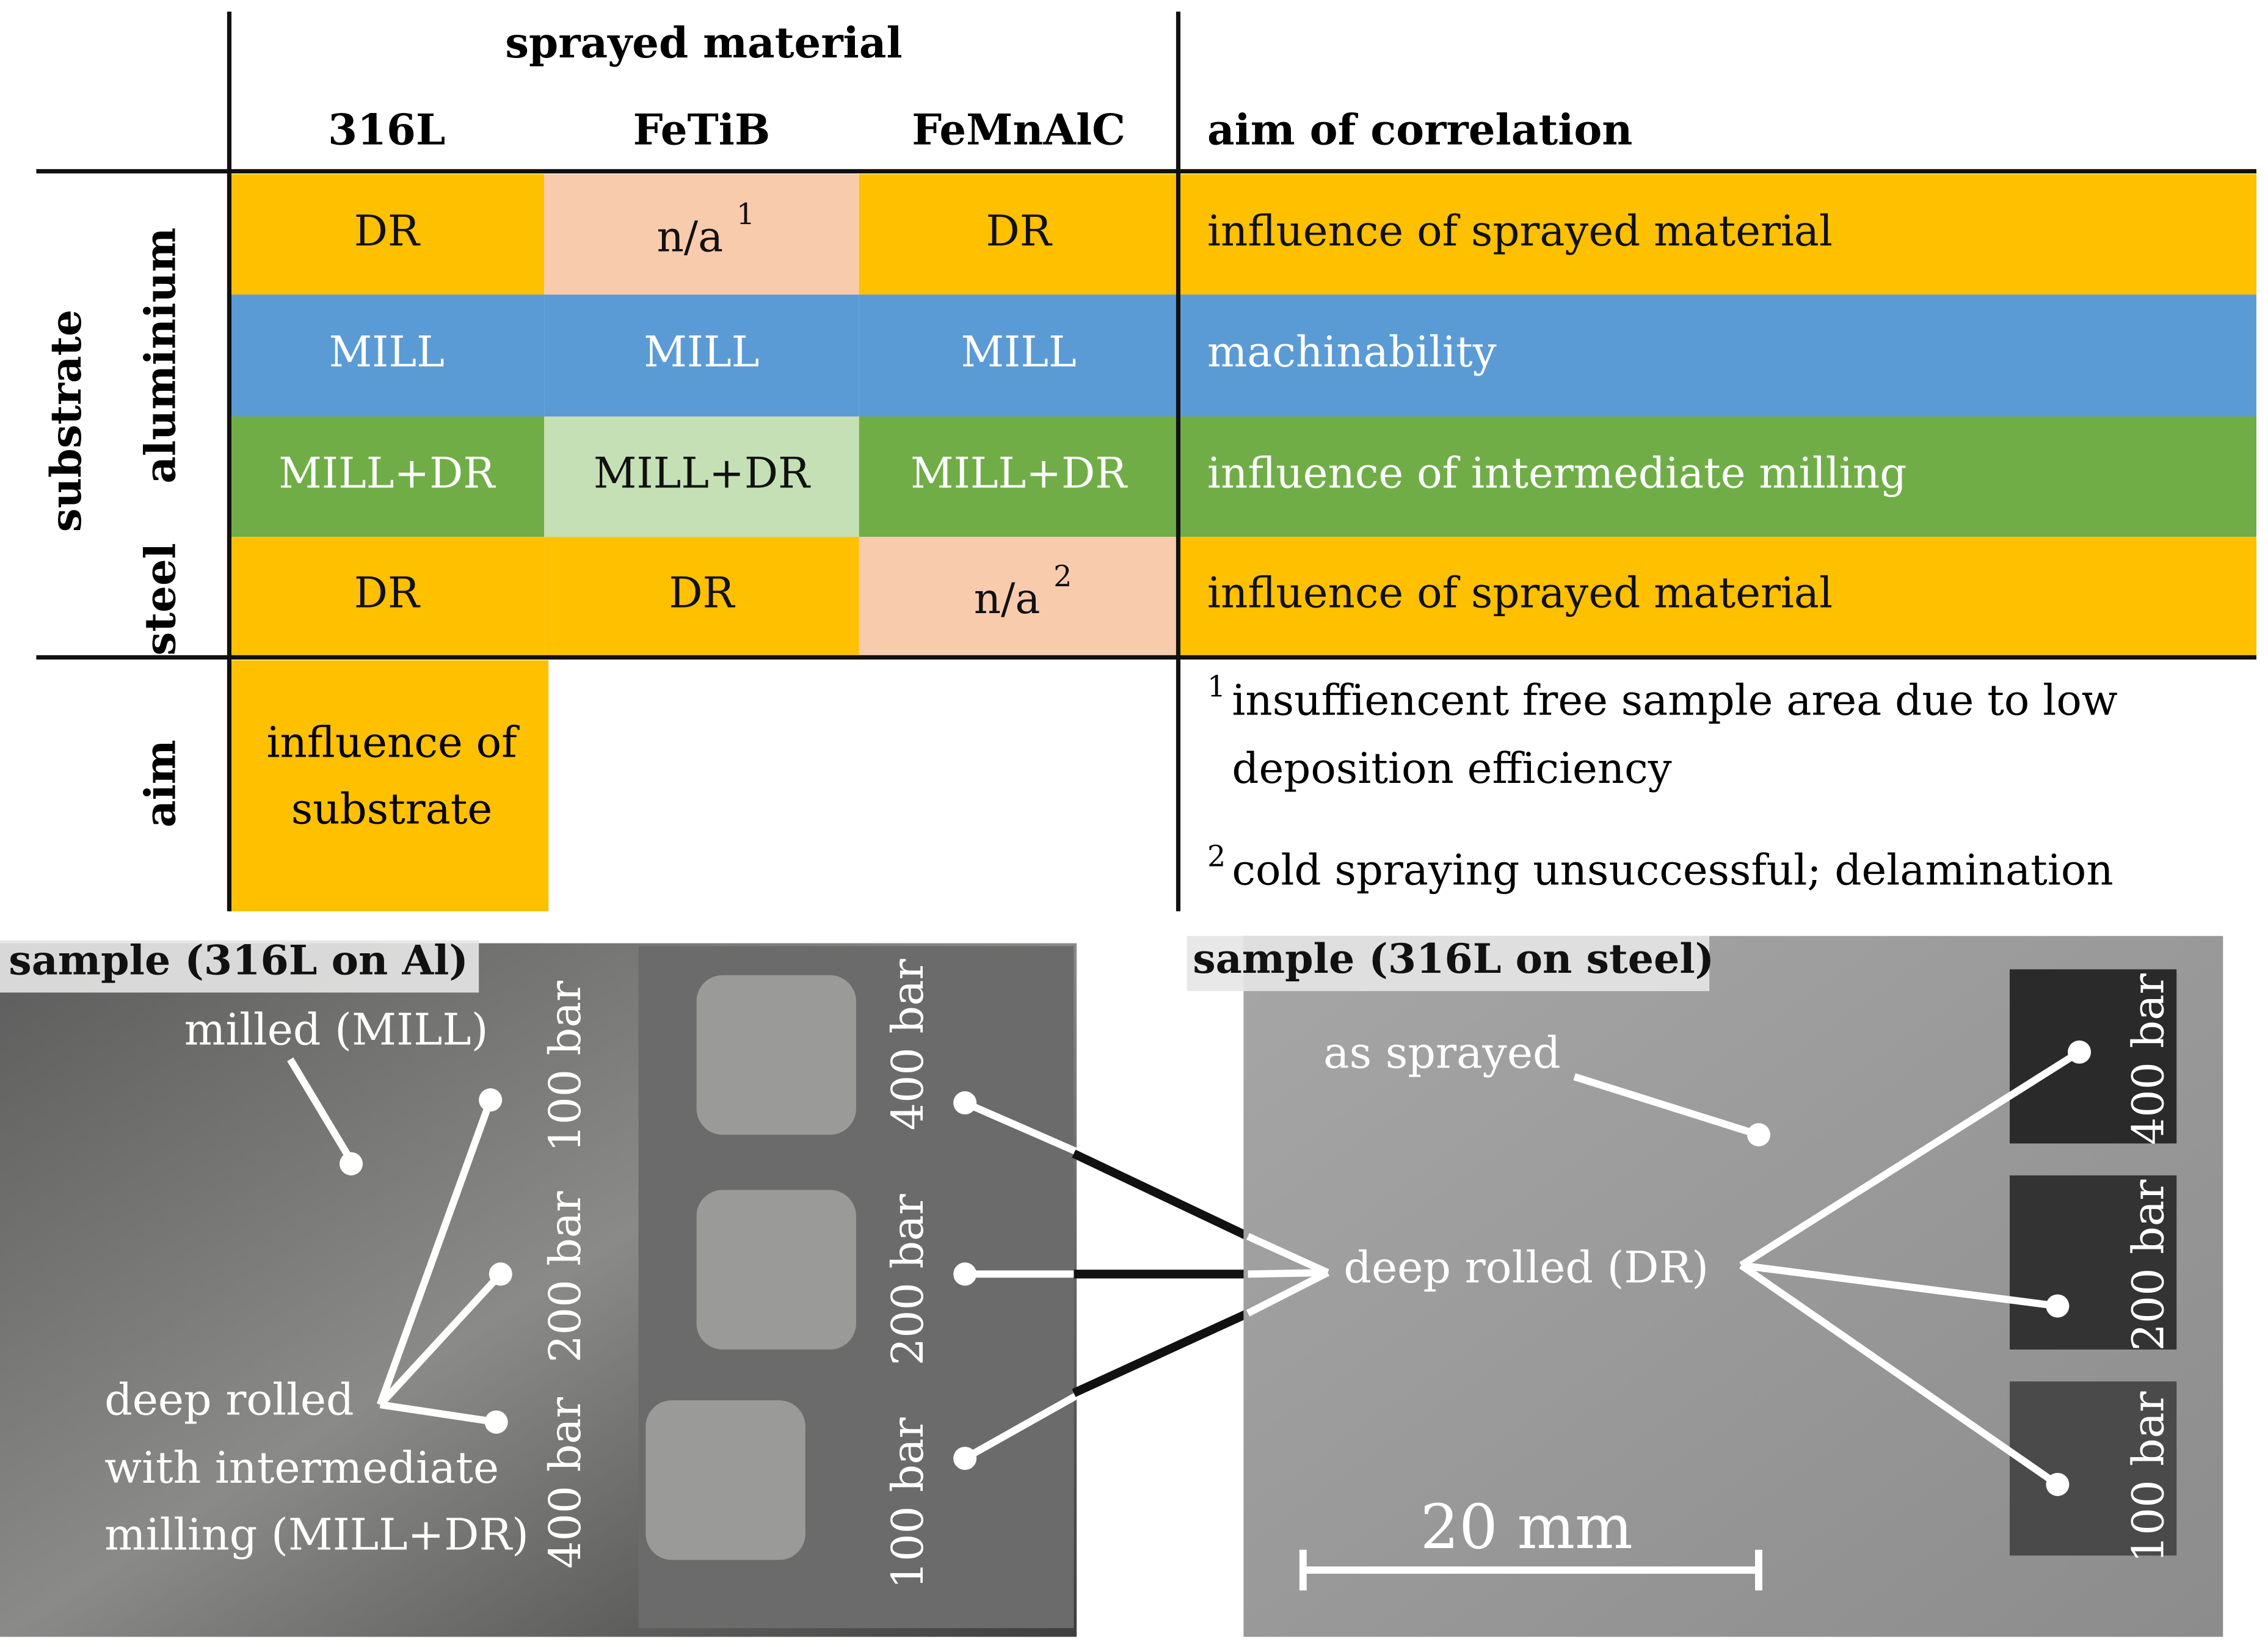 The height and width of the screenshot is (1647, 2268). Describe the element at coordinates (337, 1029) in the screenshot. I see `label: milled (MILL)` at that location.